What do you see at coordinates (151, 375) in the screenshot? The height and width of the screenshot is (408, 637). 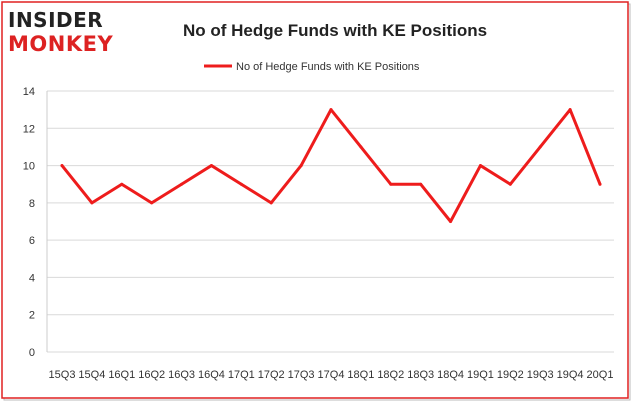 I see `x-tick-label: 16Q2` at bounding box center [151, 375].